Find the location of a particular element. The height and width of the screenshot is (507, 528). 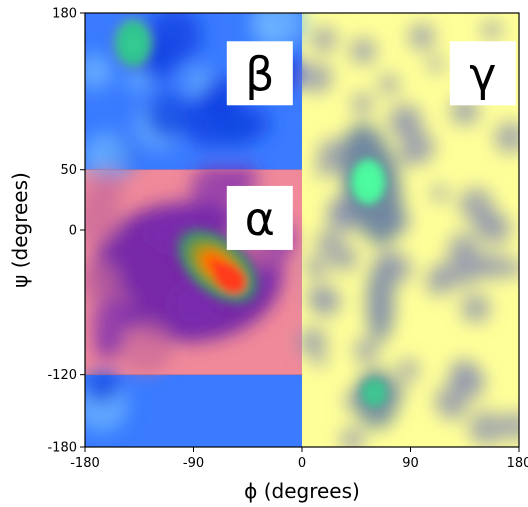

region-label-1: α is located at coordinates (260, 219).